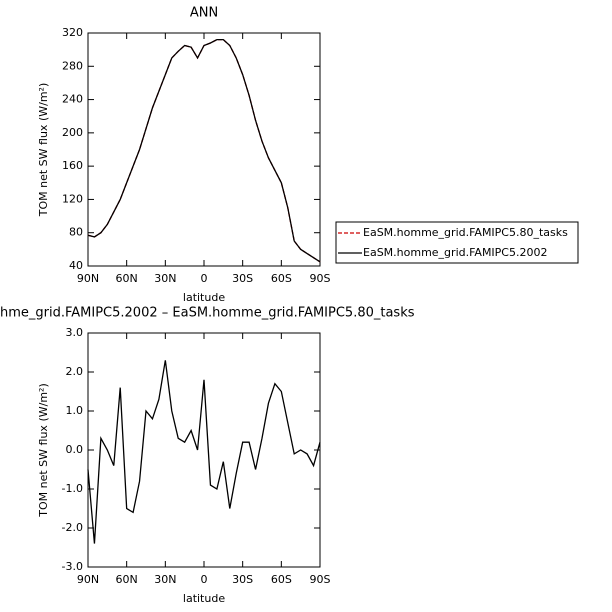 This screenshot has height=612, width=612. What do you see at coordinates (75, 371) in the screenshot?
I see `y-tick-label: 2.0` at bounding box center [75, 371].